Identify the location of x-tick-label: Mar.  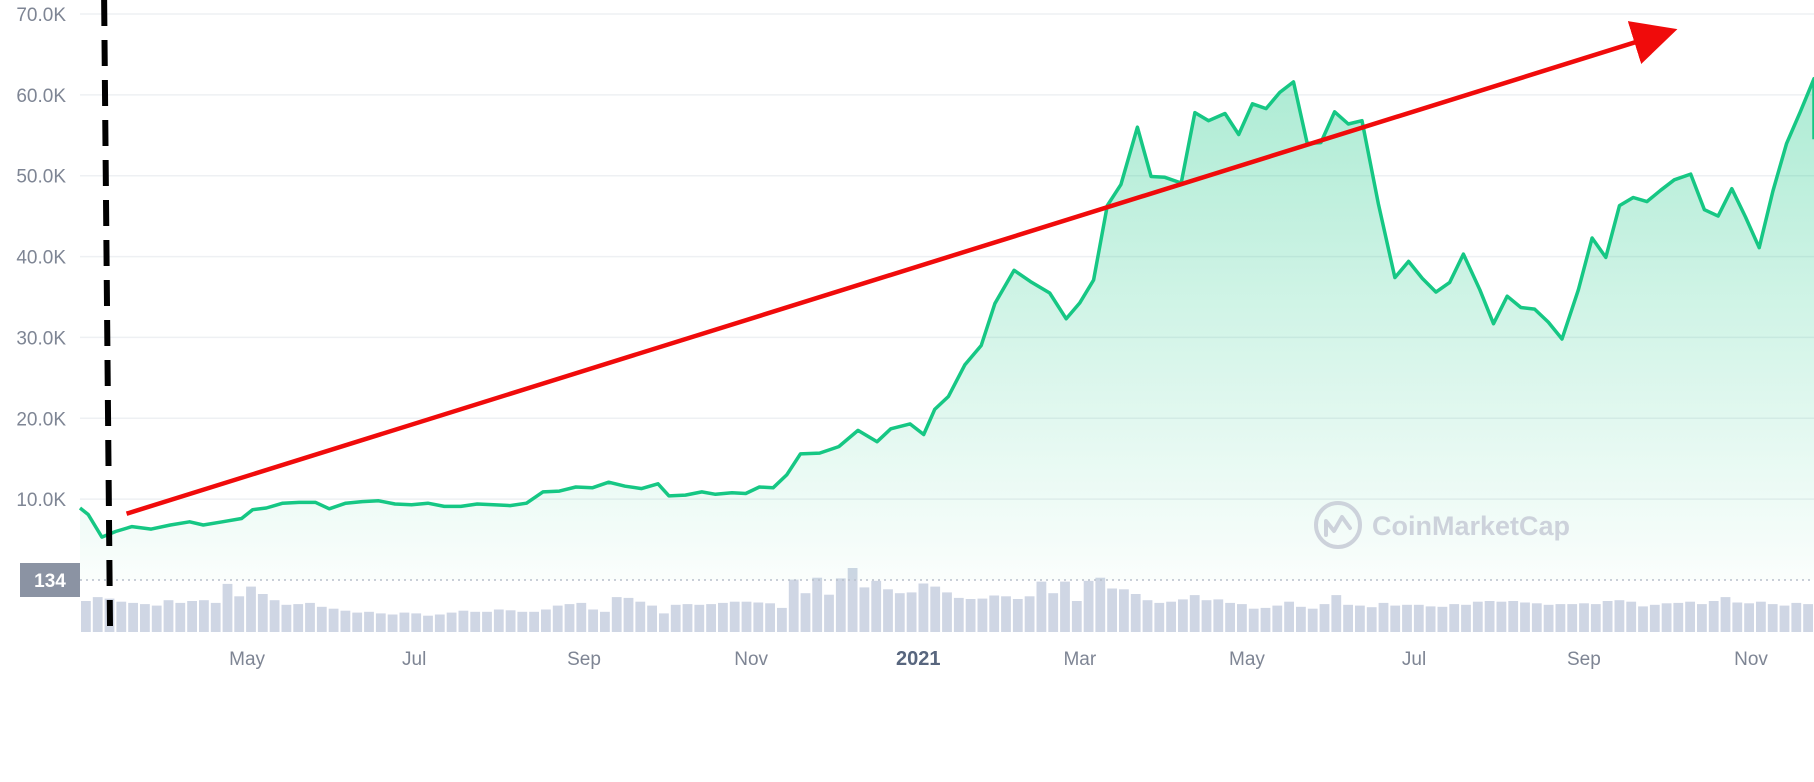
(1079, 659).